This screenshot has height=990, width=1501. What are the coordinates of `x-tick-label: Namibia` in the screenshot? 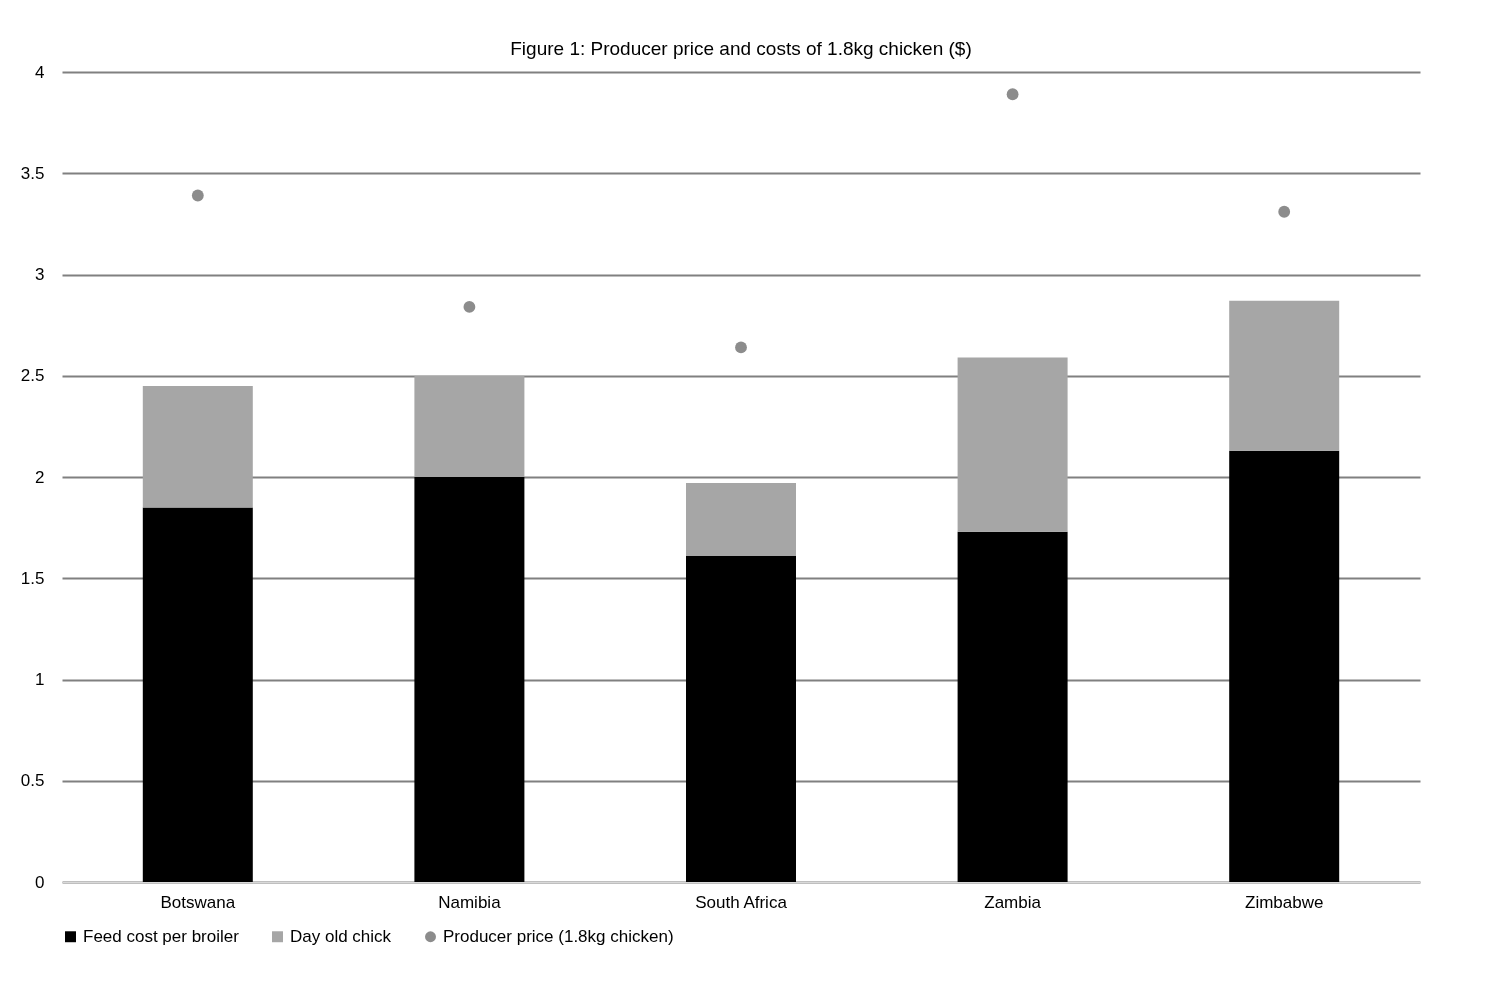 It's located at (470, 902).